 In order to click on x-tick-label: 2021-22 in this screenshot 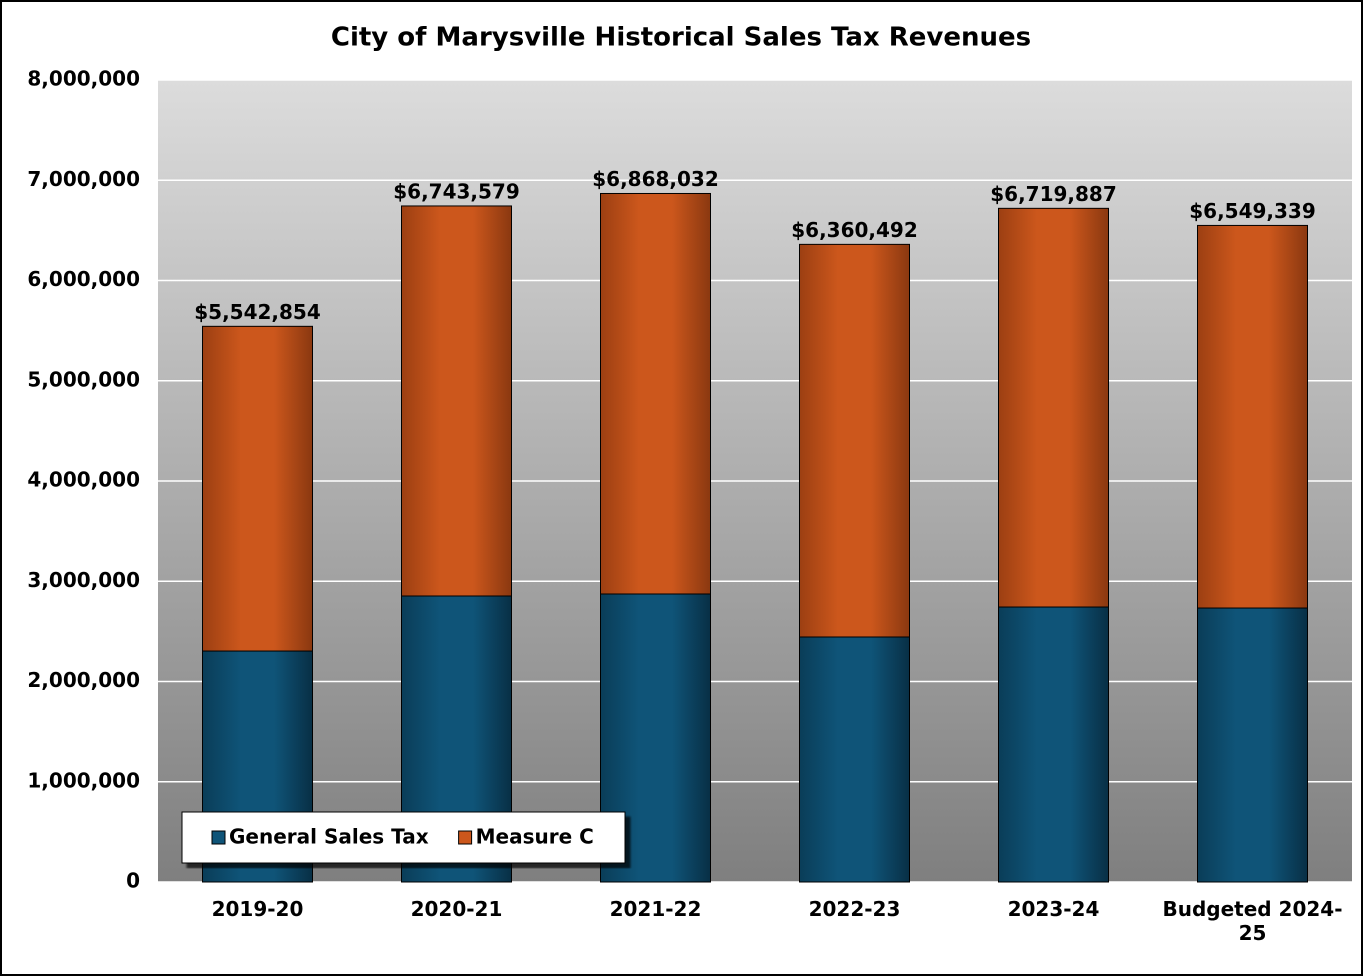, I will do `click(655, 909)`.